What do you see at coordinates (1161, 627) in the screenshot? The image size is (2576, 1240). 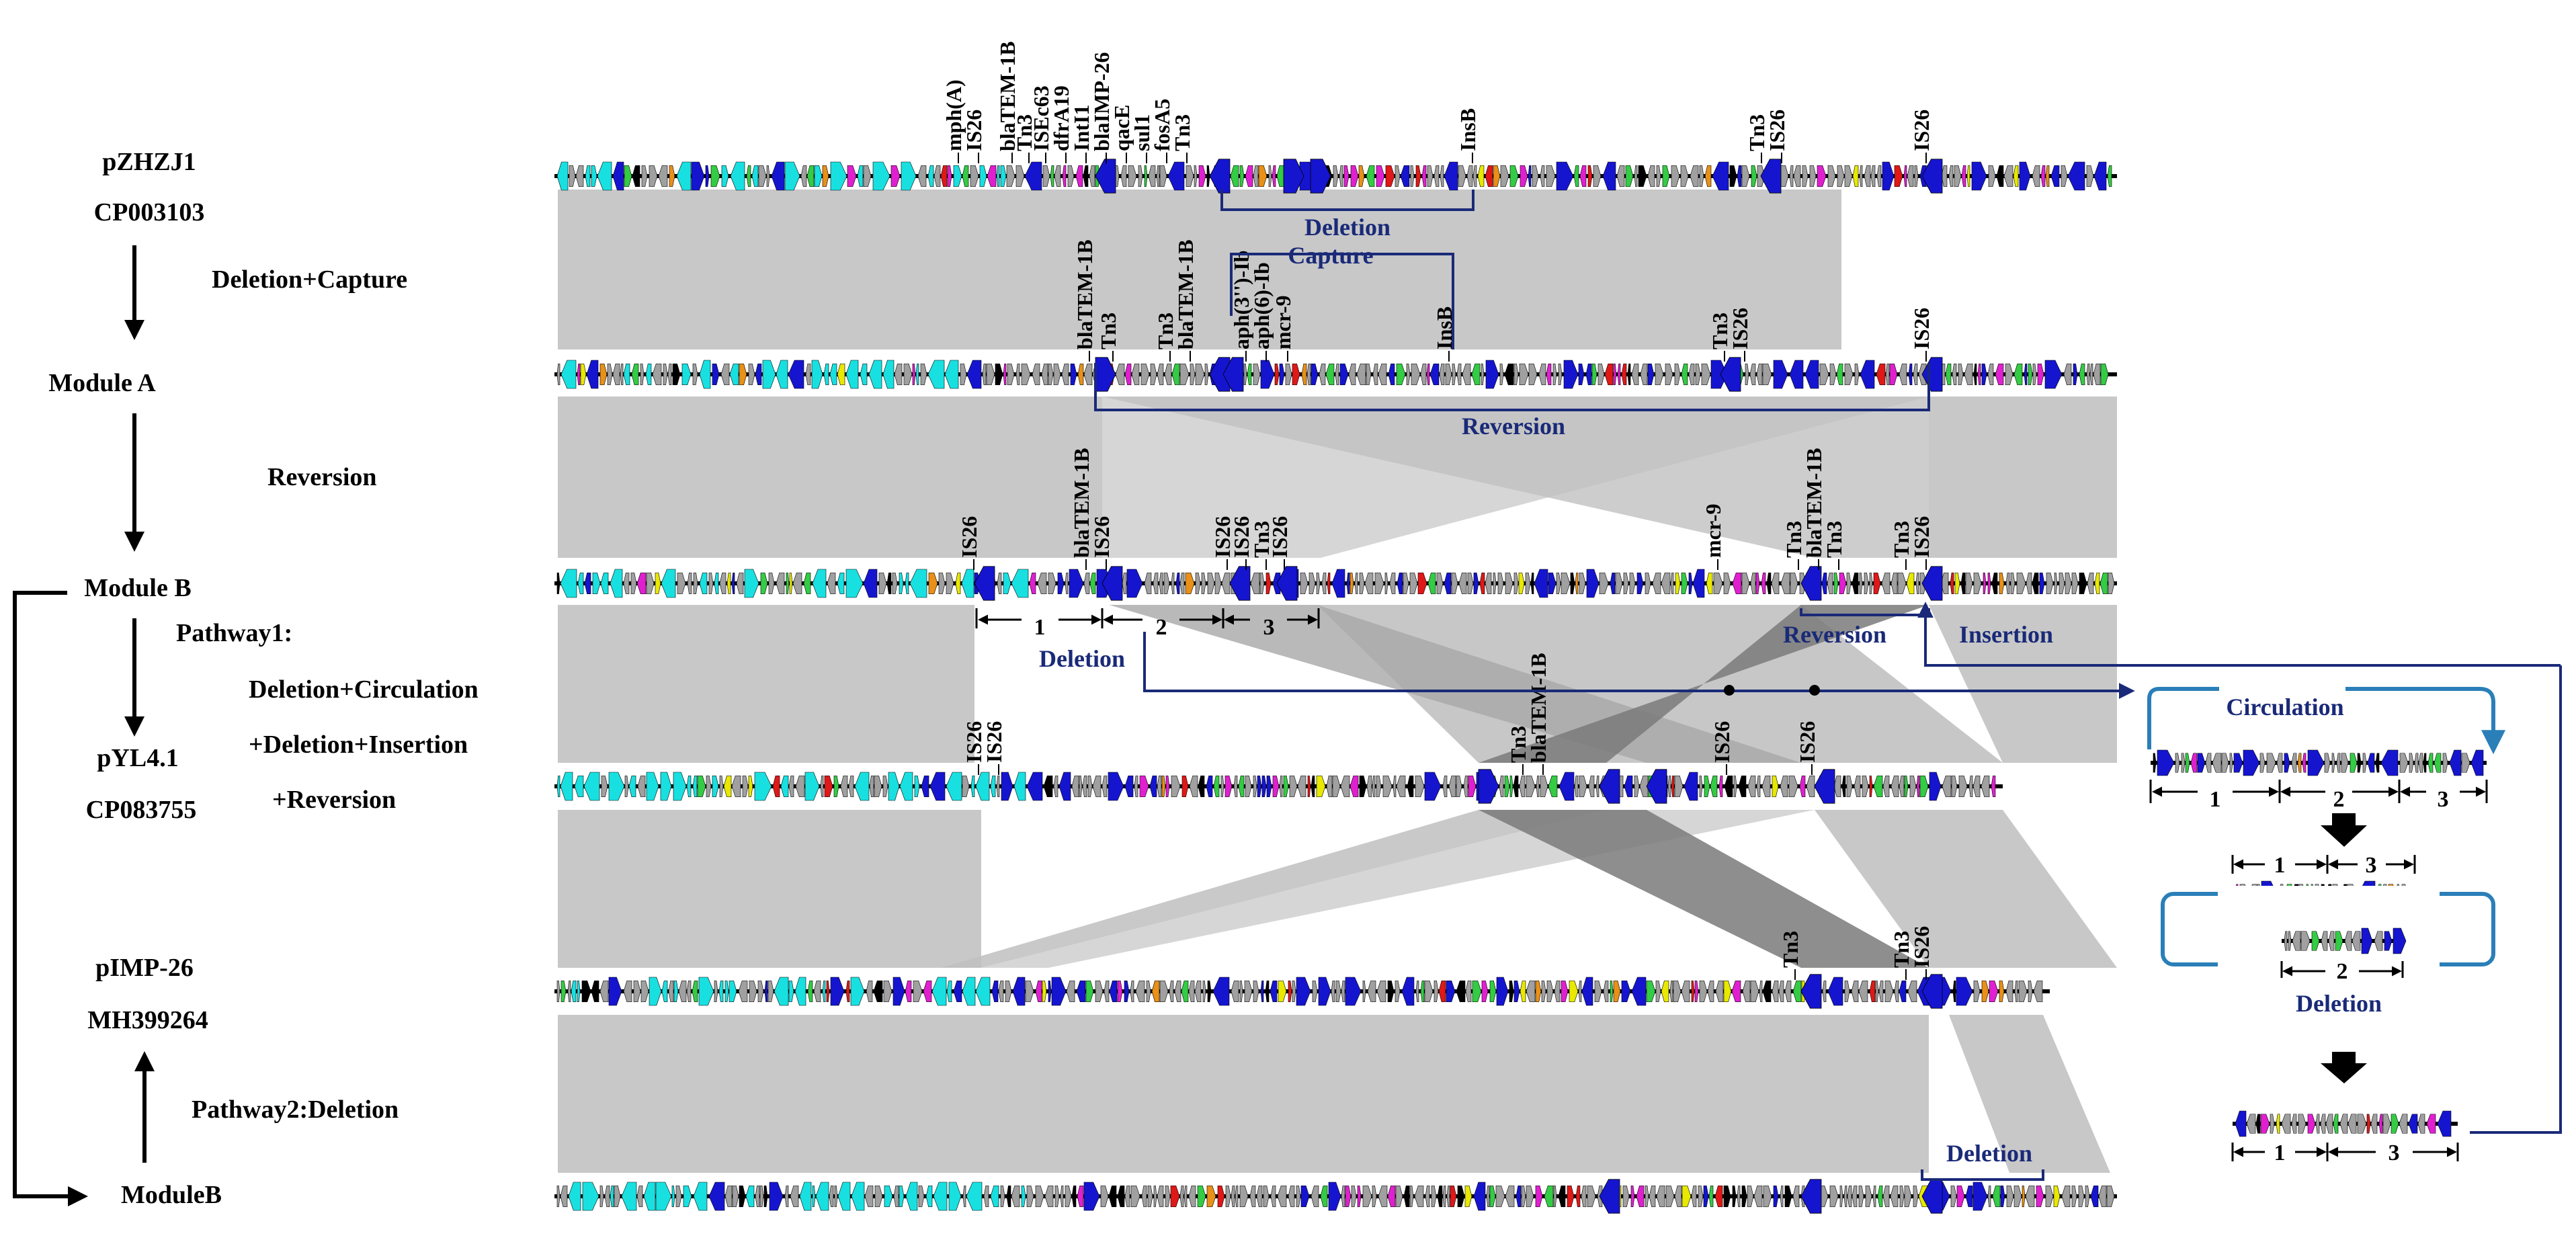 I see `segment-label-2: 2` at bounding box center [1161, 627].